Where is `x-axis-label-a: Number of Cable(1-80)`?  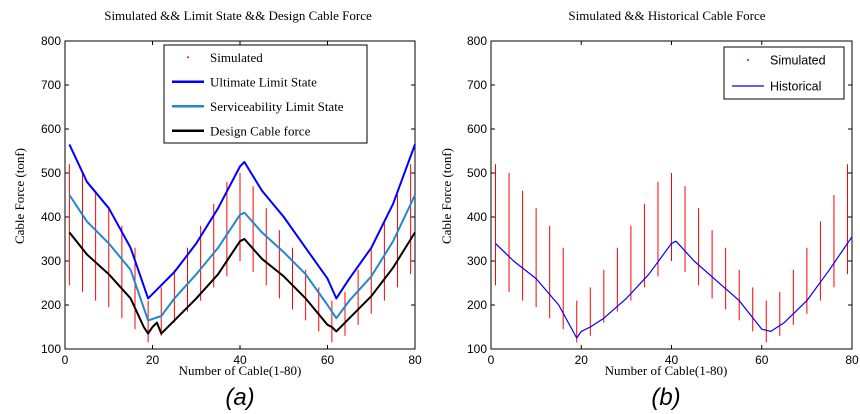 x-axis-label-a: Number of Cable(1-80) is located at coordinates (240, 370).